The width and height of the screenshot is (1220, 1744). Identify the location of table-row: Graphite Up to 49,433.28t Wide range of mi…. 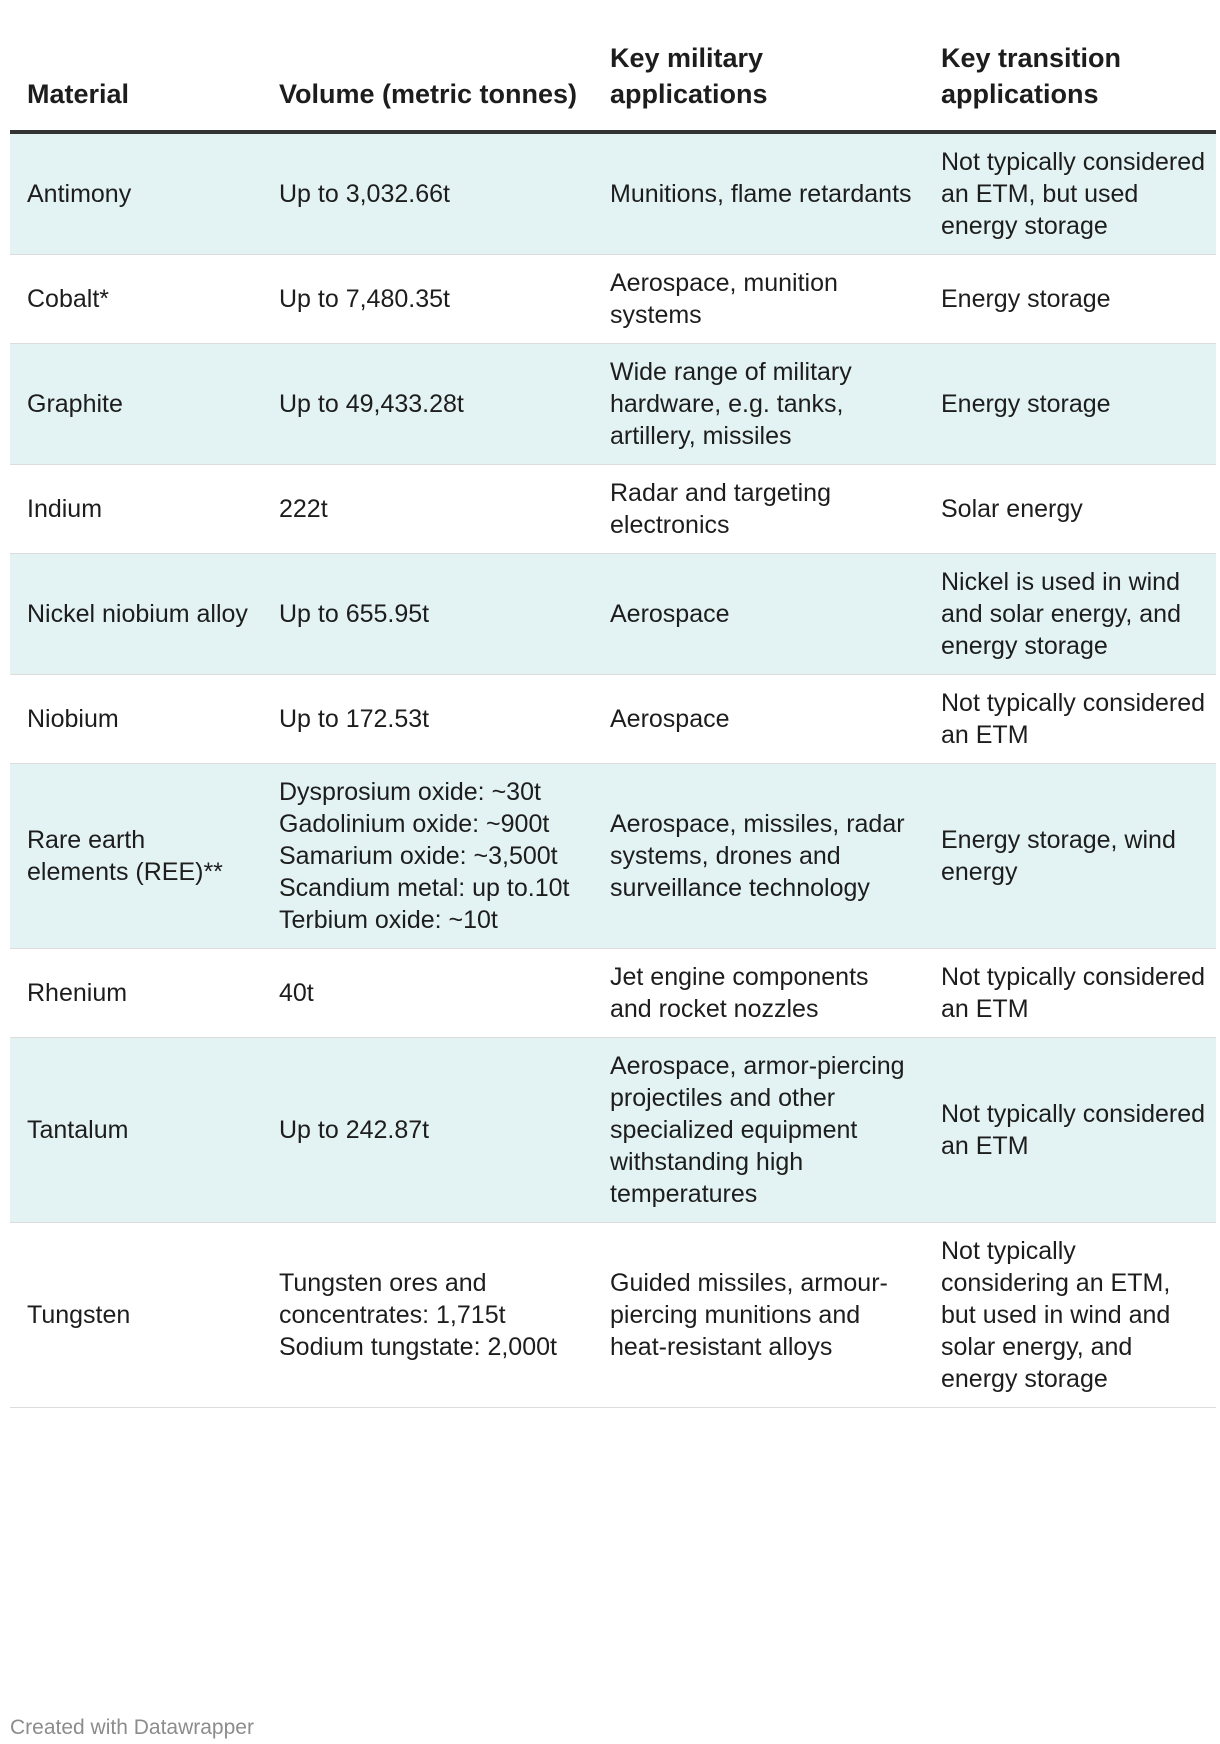
(613, 404).